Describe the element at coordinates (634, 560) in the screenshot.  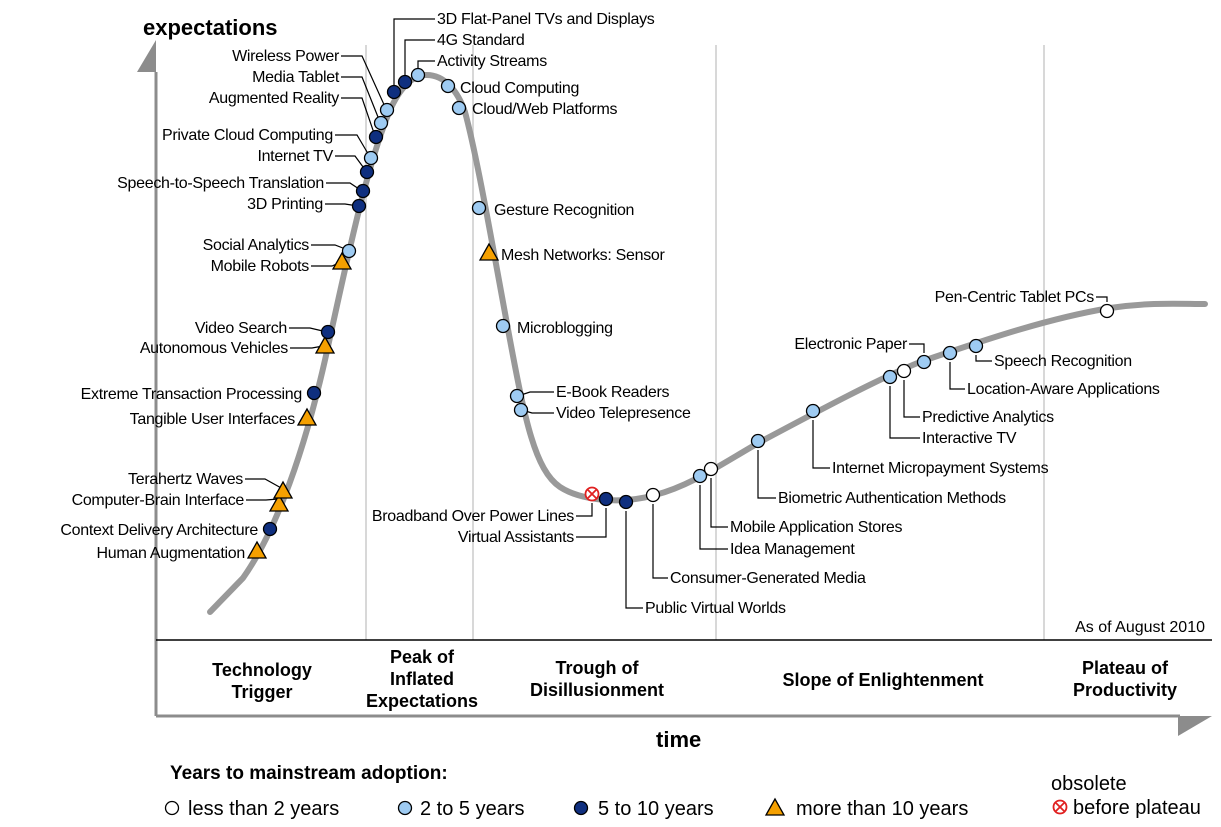
I see `connector-public-virtual-worlds` at that location.